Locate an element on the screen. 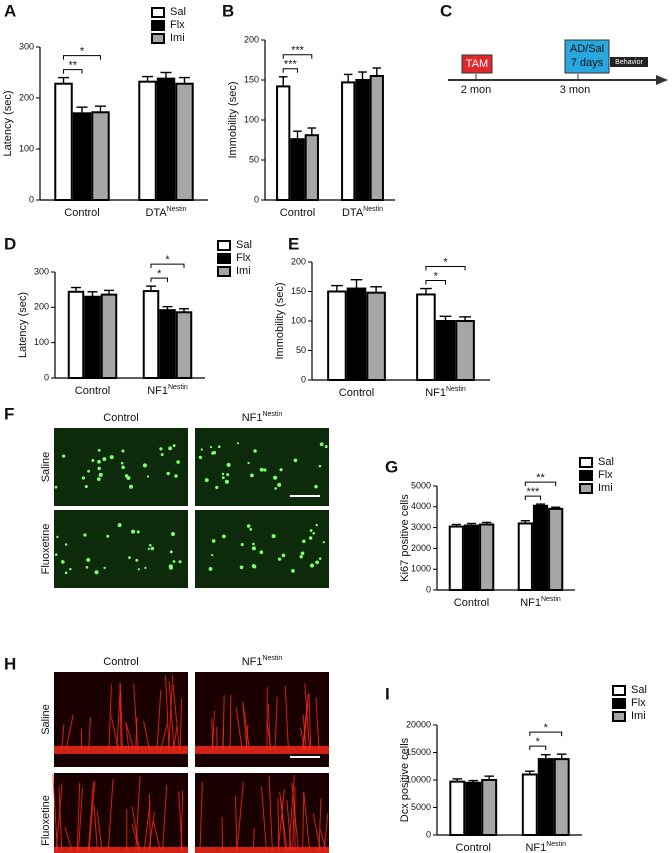 The width and height of the screenshot is (672, 853). timeline: TAM AD/Sal 7 days Behavior 2 mon 3 mon is located at coordinates (558, 67).